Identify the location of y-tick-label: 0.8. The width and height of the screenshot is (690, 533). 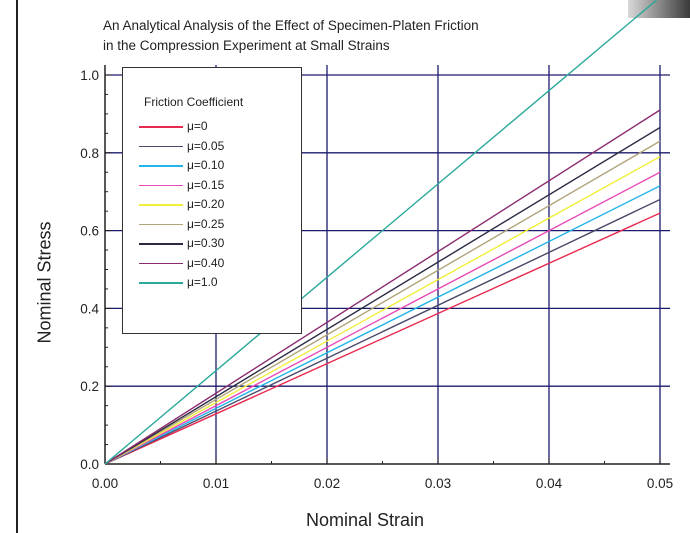
(89, 153).